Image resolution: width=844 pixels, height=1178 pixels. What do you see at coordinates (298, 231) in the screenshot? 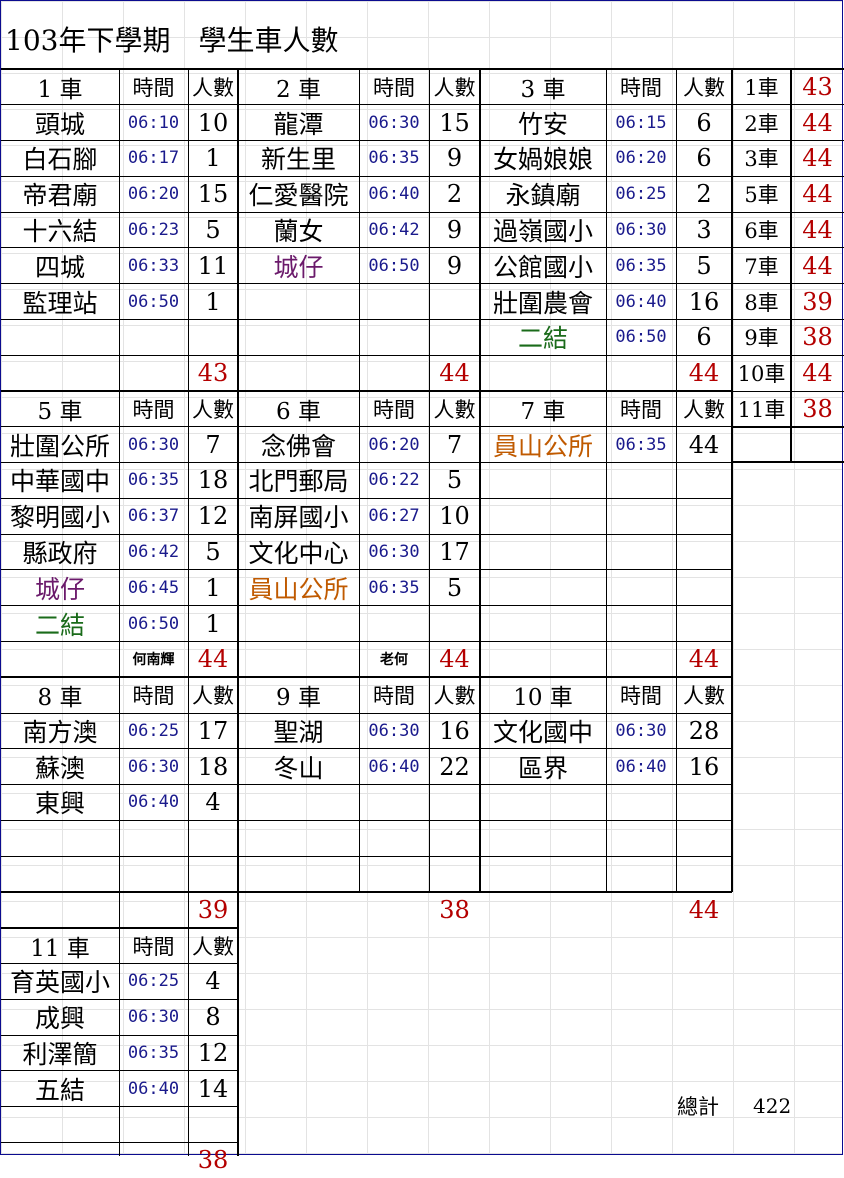
I see `stop-name: 蘭女` at bounding box center [298, 231].